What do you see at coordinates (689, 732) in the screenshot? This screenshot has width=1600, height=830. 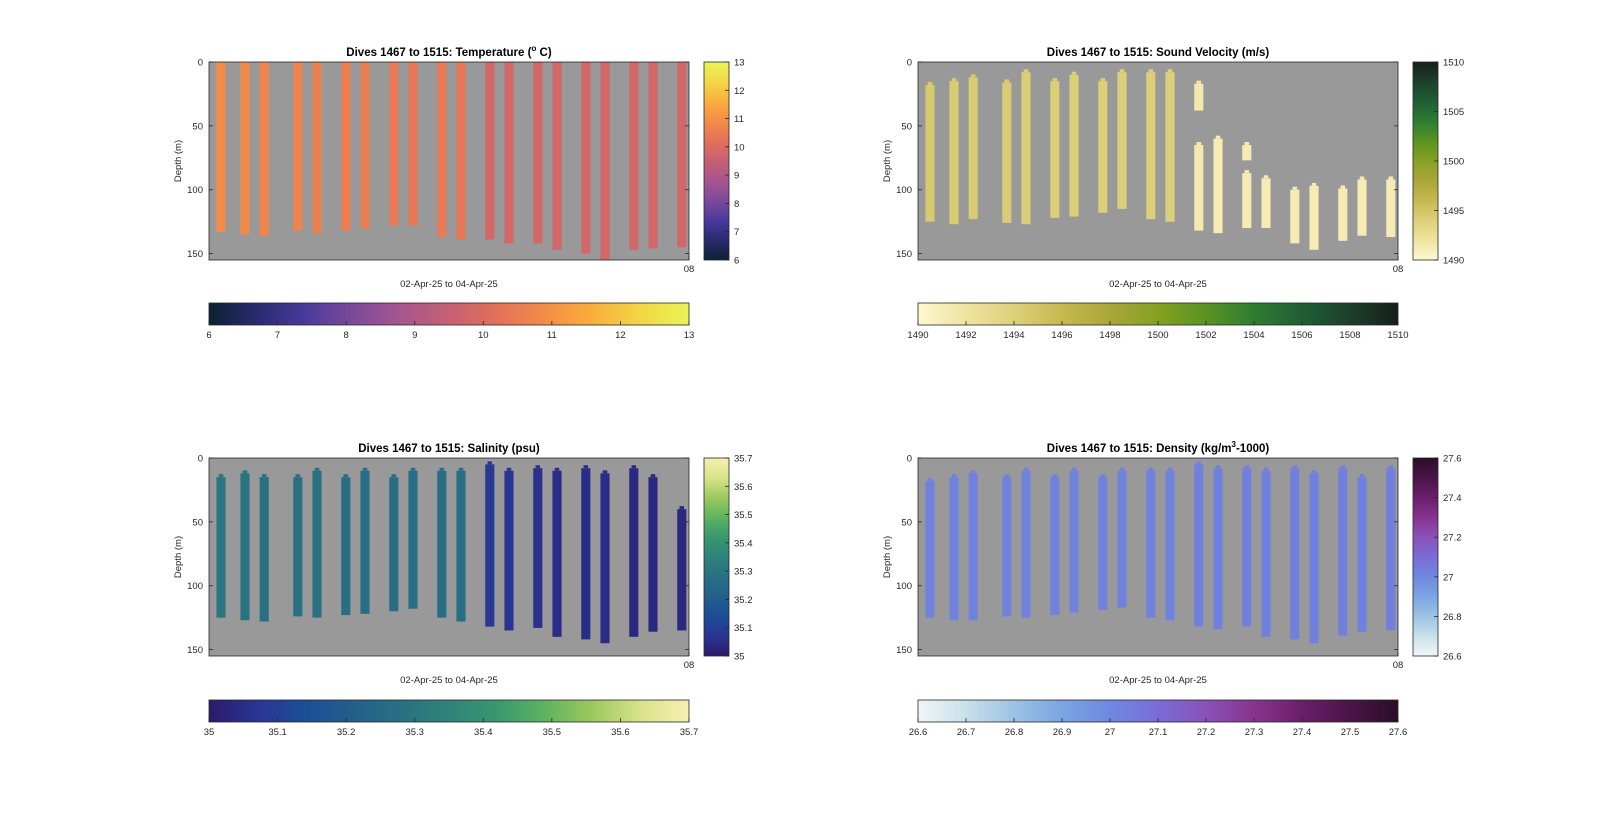 I see `h-colorbar-tick-label: 35.7` at bounding box center [689, 732].